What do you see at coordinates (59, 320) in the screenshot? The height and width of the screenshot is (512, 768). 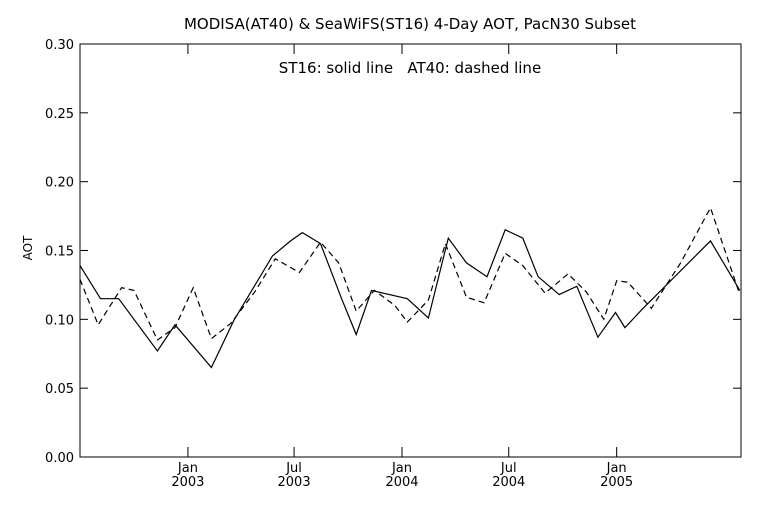 I see `y-tick-label: 0.10` at bounding box center [59, 320].